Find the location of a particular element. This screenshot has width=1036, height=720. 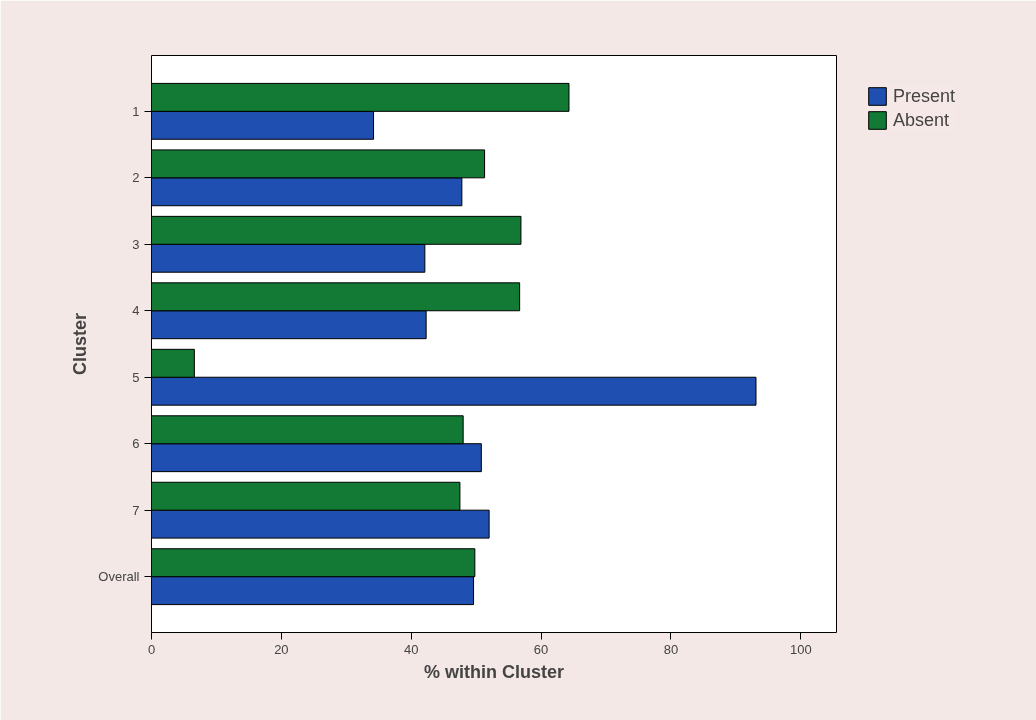

y-tick-label: 5 is located at coordinates (136, 377).